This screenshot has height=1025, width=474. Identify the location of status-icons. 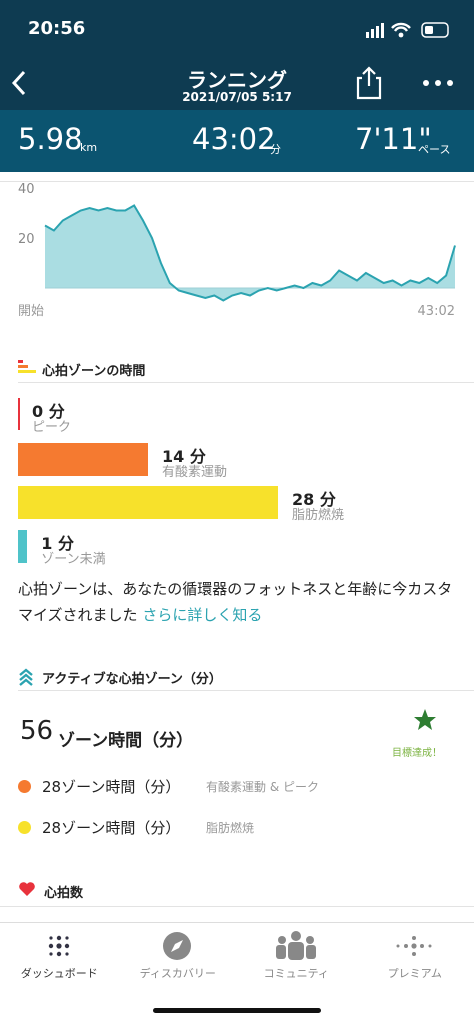
(409, 31).